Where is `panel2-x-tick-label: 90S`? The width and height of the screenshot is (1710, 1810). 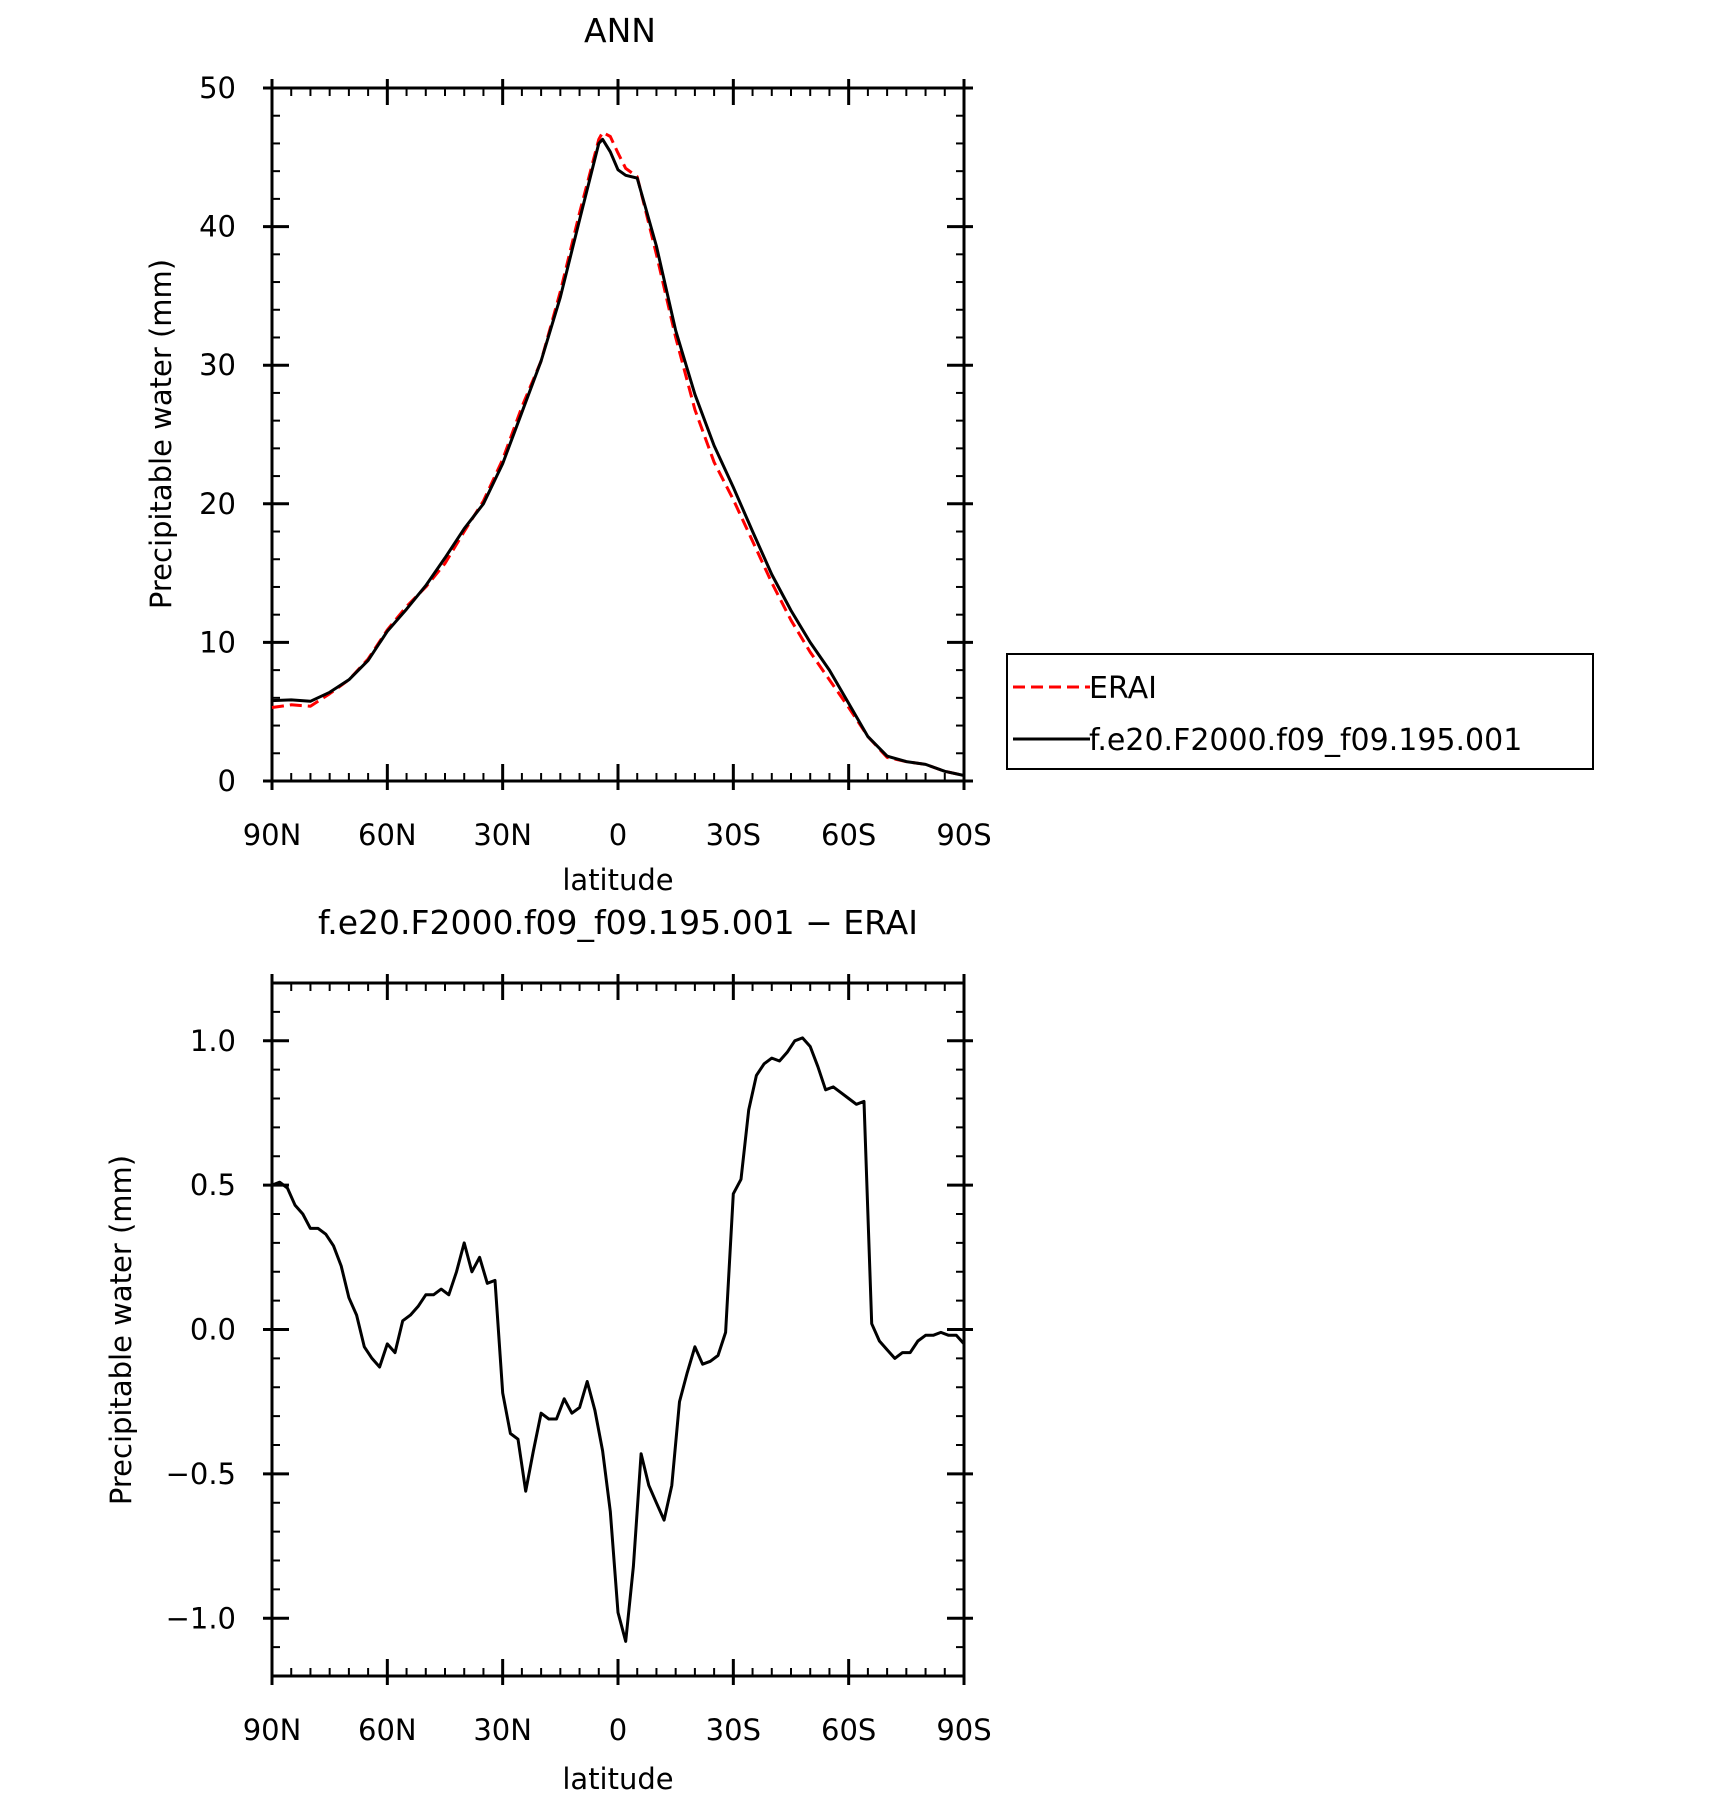
panel2-x-tick-label: 90S is located at coordinates (963, 1730).